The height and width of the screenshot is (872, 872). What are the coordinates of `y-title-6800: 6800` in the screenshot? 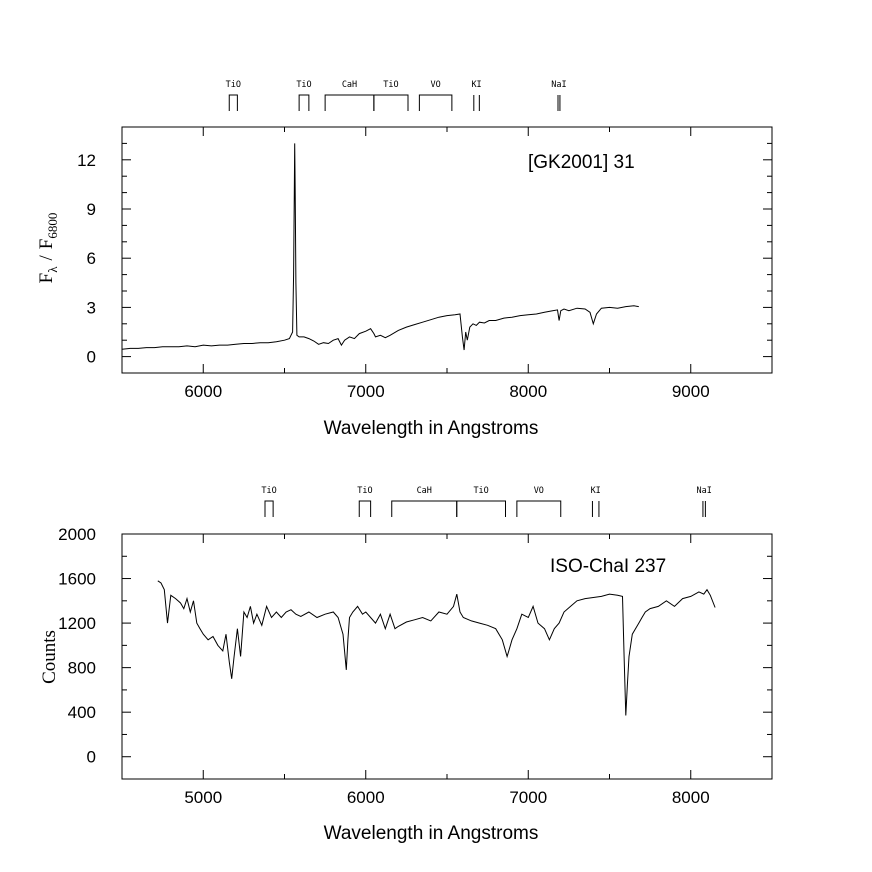 It's located at (52, 226).